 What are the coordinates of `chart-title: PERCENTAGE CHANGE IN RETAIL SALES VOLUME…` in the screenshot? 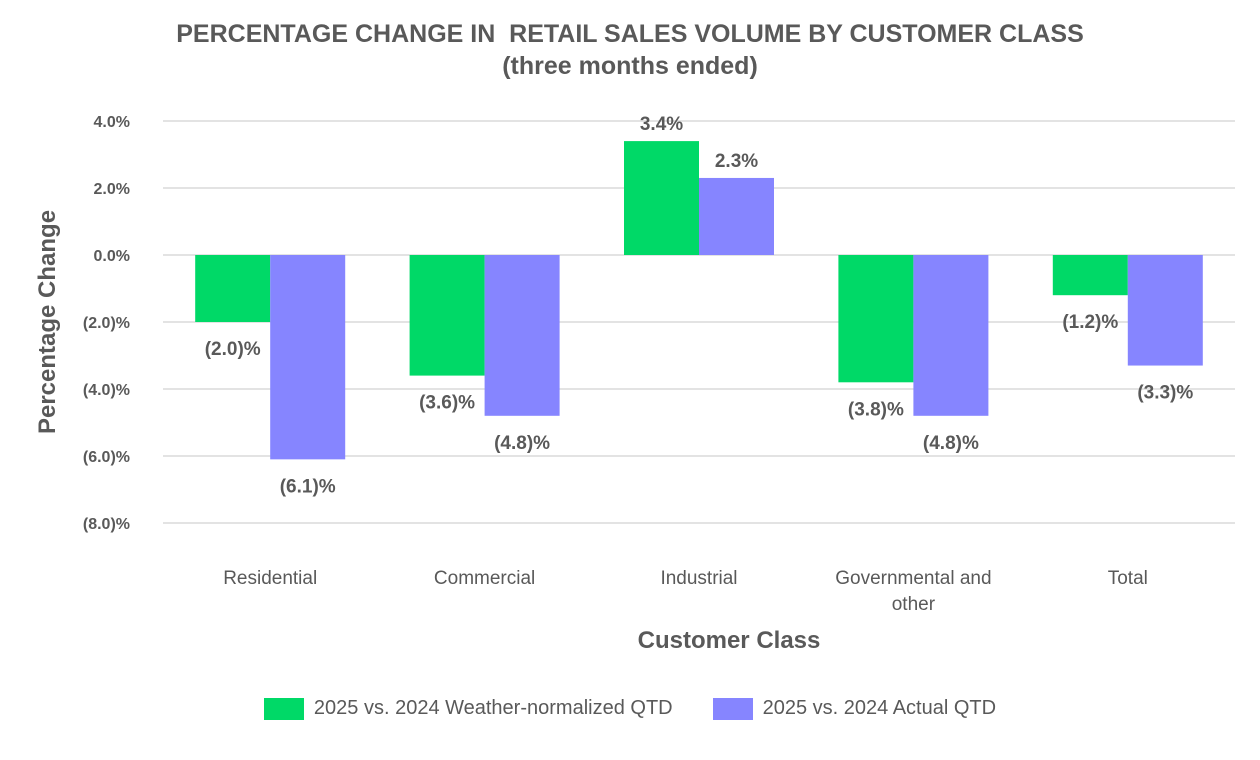 It's located at (630, 34).